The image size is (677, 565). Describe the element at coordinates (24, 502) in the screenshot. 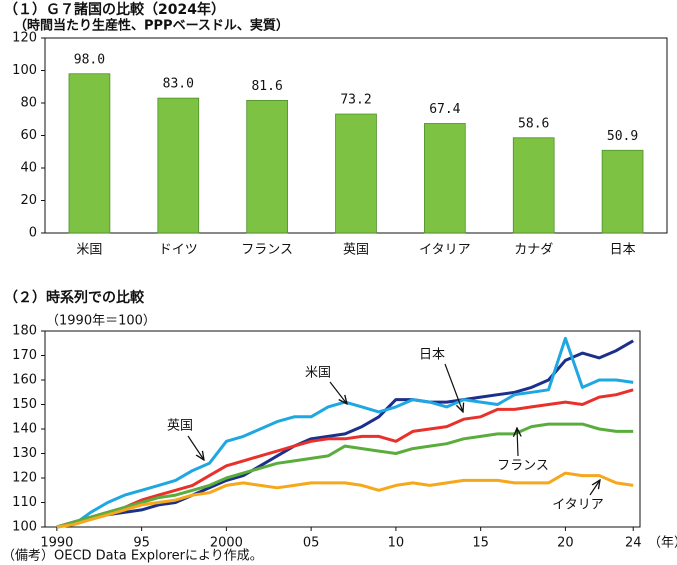

I see `y-tick-label: 110` at that location.